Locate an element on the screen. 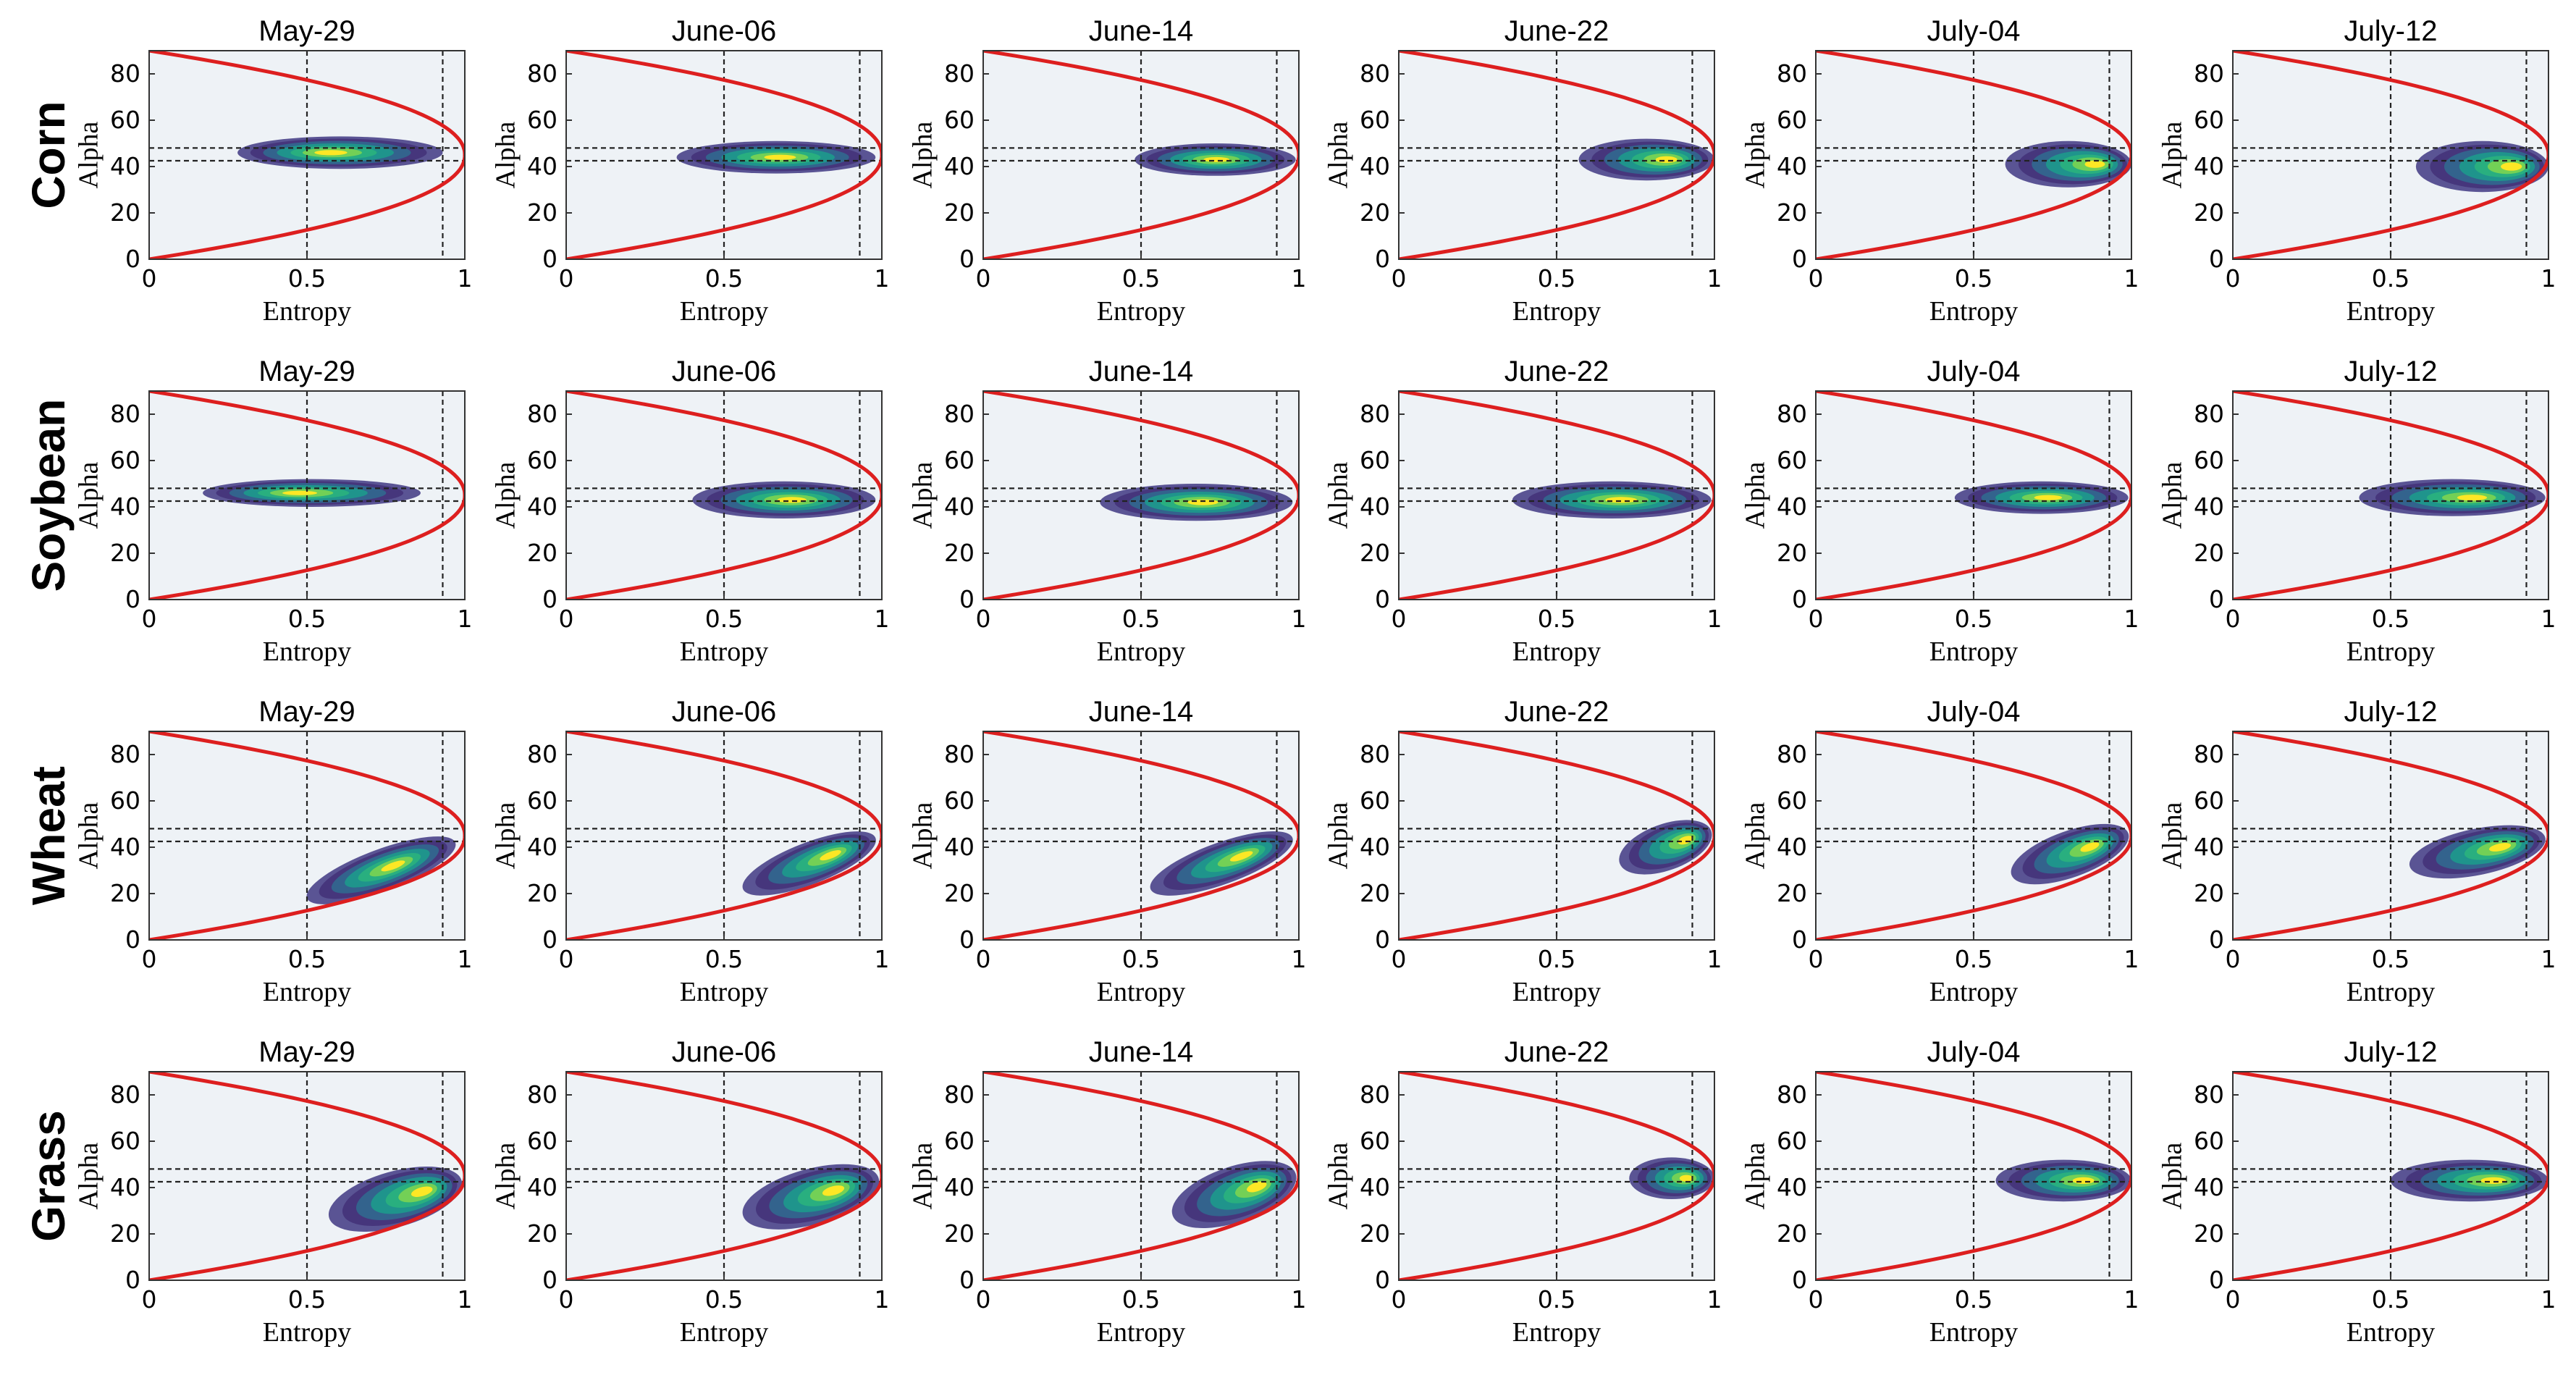 Image resolution: width=2576 pixels, height=1378 pixels. panel-title: June-22 is located at coordinates (1556, 1052).